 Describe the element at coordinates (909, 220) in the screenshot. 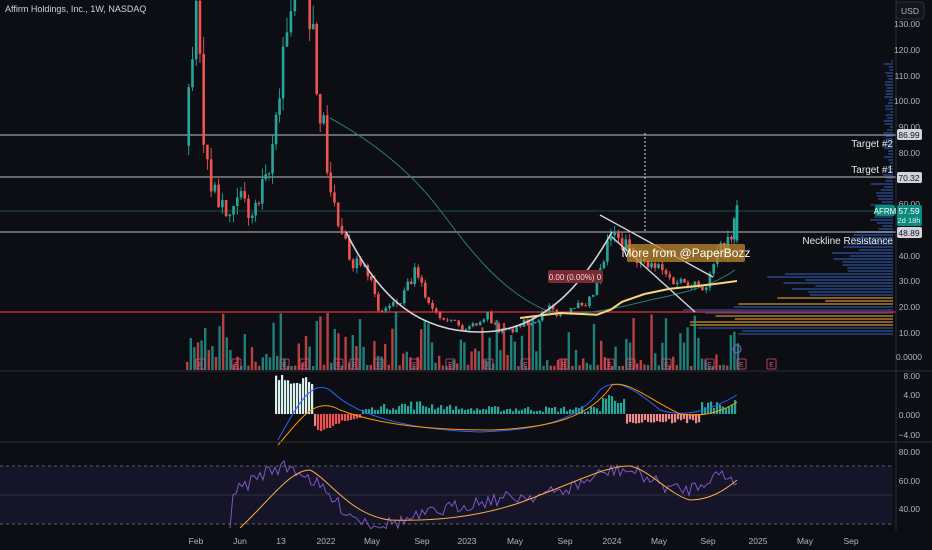

I see `bar-countdown-text: 2d 18h` at that location.